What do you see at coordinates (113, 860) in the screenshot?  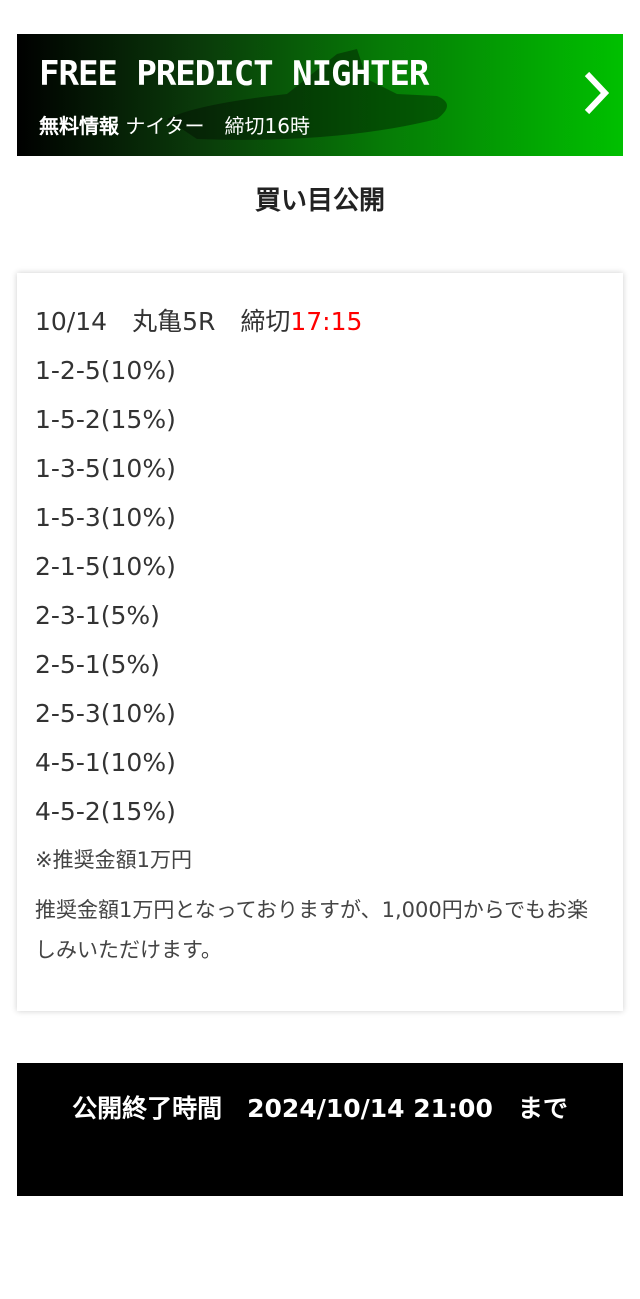 I see `recommended-amount-note: ※推奨金額1万円` at bounding box center [113, 860].